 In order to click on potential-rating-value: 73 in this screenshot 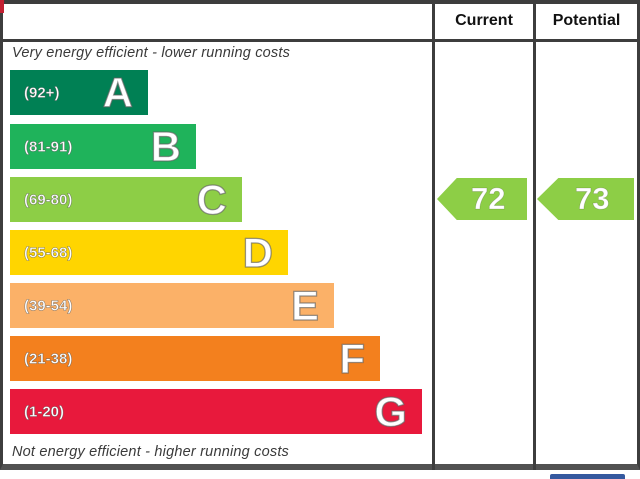, I will do `click(592, 199)`.